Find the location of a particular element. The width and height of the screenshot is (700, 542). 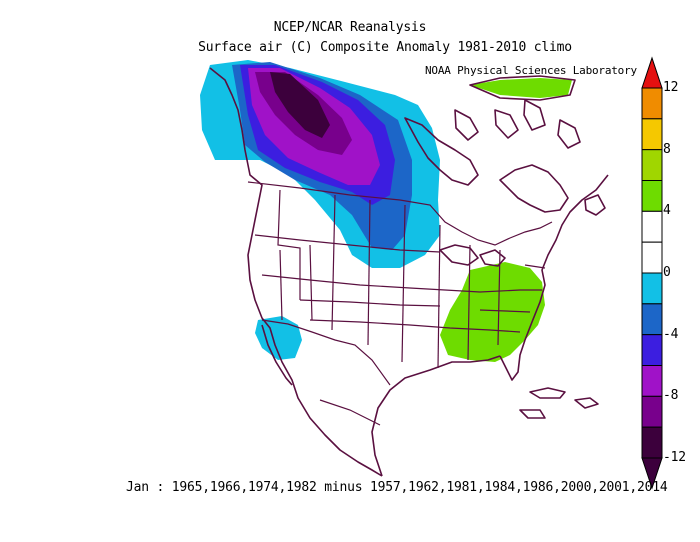

colorbar-tick-label: -8 is located at coordinates (671, 396).